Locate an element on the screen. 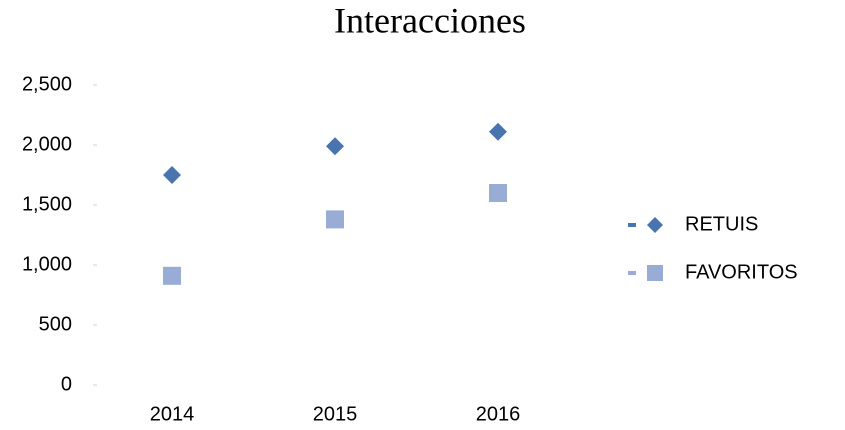 The height and width of the screenshot is (430, 845). y-tick-label: 500 is located at coordinates (55, 324).